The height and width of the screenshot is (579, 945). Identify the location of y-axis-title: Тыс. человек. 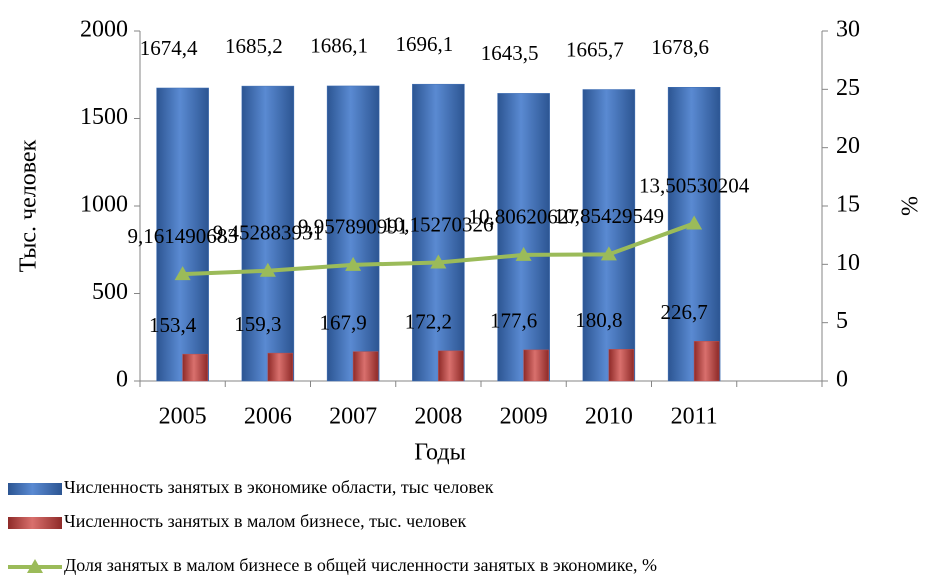
(29, 205).